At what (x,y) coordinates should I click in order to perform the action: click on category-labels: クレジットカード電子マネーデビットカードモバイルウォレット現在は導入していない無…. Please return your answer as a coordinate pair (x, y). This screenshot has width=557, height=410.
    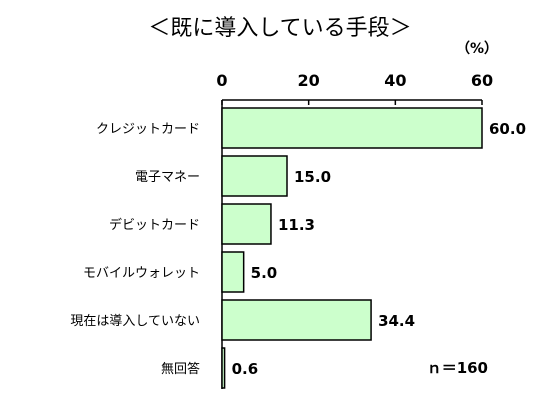
    Looking at the image, I should click on (135, 249).